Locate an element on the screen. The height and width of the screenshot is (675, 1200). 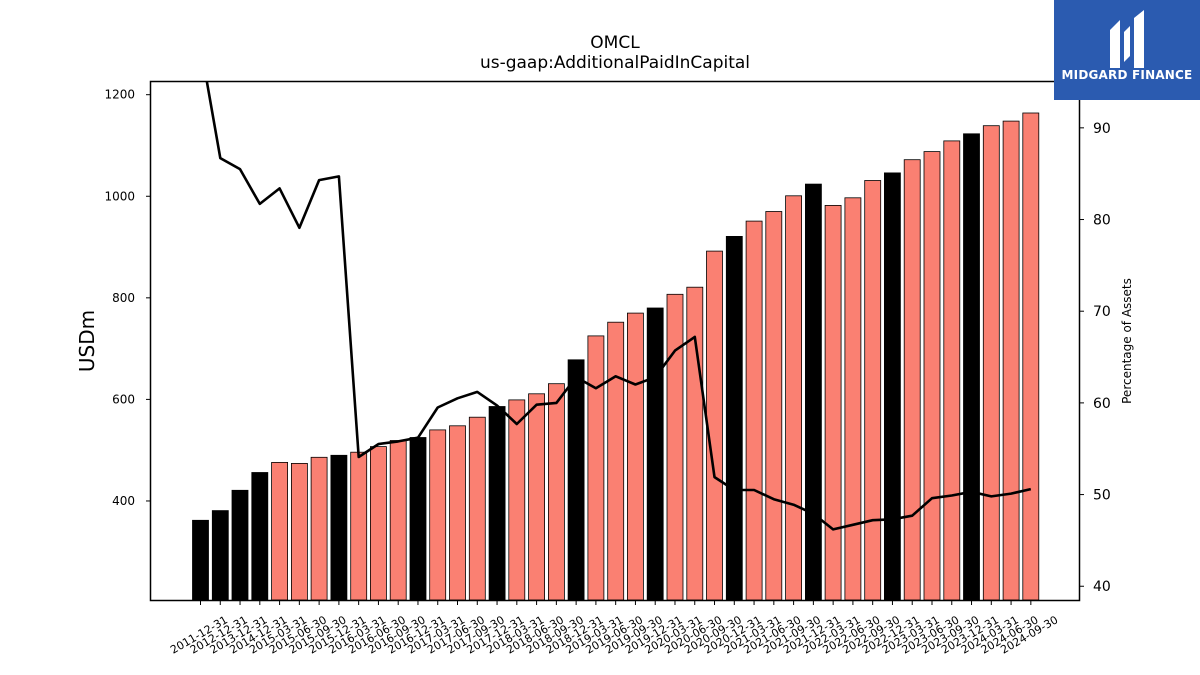
y2-tick-label: 70 is located at coordinates (1102, 312).